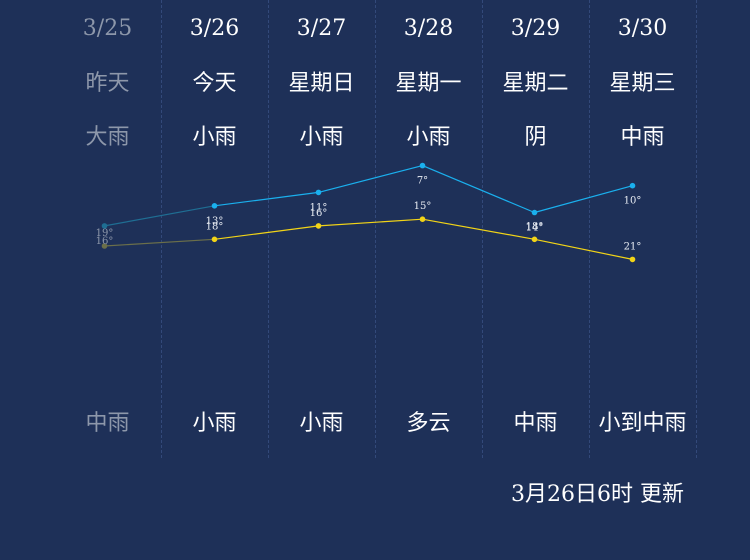 This screenshot has width=750, height=560. I want to click on day-weather: 阴, so click(535, 137).